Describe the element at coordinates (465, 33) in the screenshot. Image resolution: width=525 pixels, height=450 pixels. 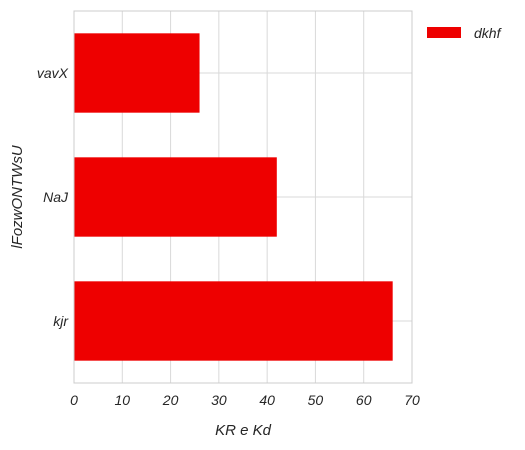
I see `legend: dkhf` at that location.